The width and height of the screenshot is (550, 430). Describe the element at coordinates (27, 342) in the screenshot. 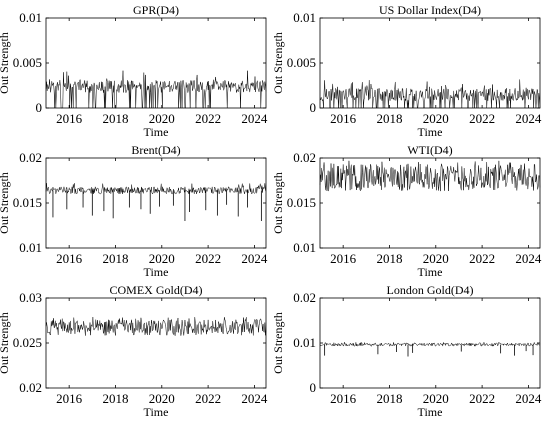

I see `y-tick-label: 0.025` at that location.